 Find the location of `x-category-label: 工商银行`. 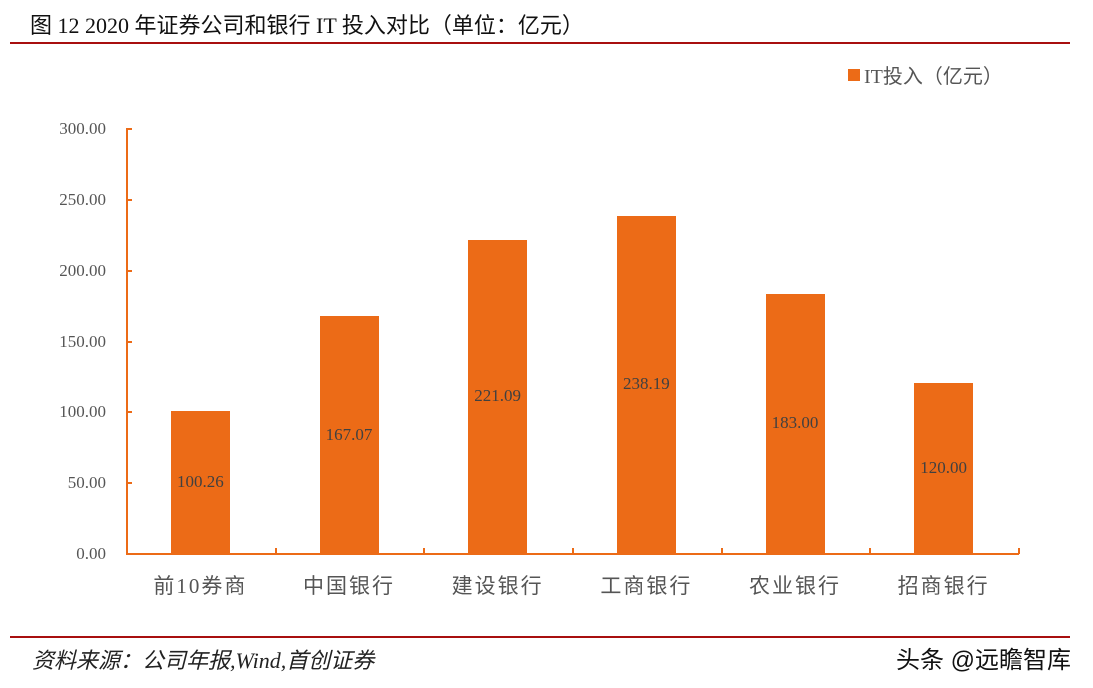

x-category-label: 工商银行 is located at coordinates (646, 586).